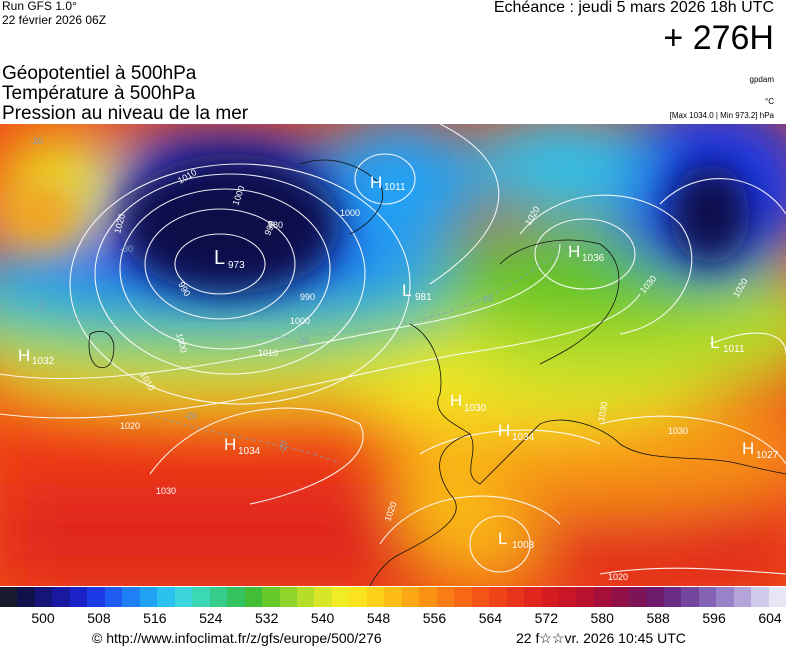 The image size is (786, 648). What do you see at coordinates (268, 353) in the screenshot?
I see `isobar-label: 1010` at bounding box center [268, 353].